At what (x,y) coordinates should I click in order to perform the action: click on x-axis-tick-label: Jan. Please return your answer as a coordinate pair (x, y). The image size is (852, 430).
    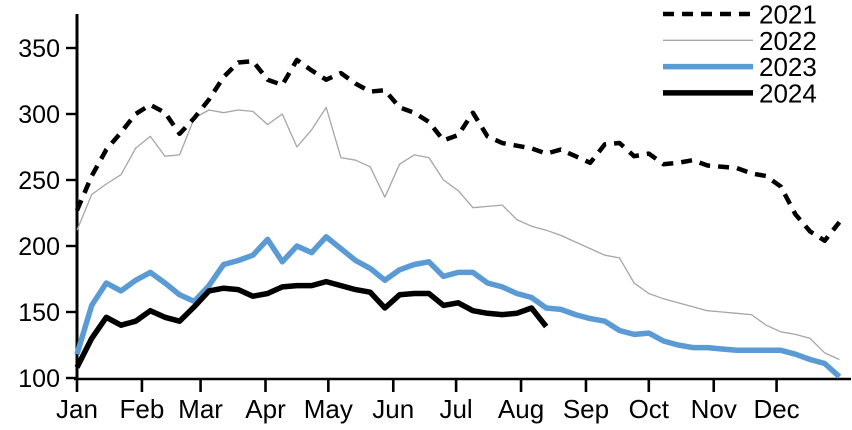
    Looking at the image, I should click on (77, 409).